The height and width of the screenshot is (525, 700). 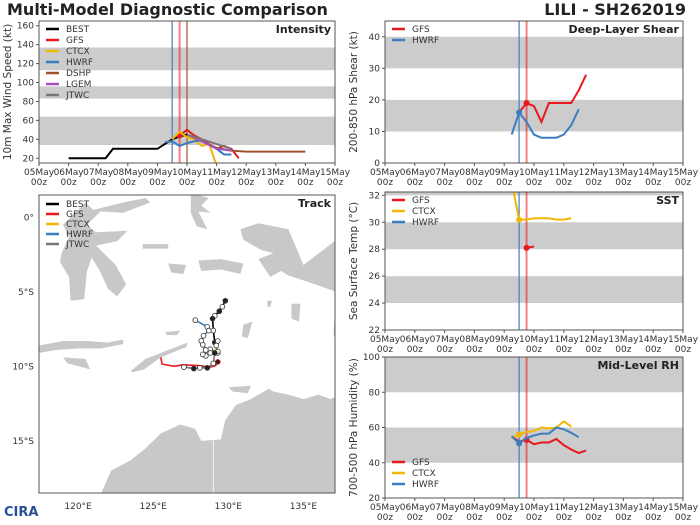 I want to click on cira-logo: CIRA, so click(x=21, y=512).